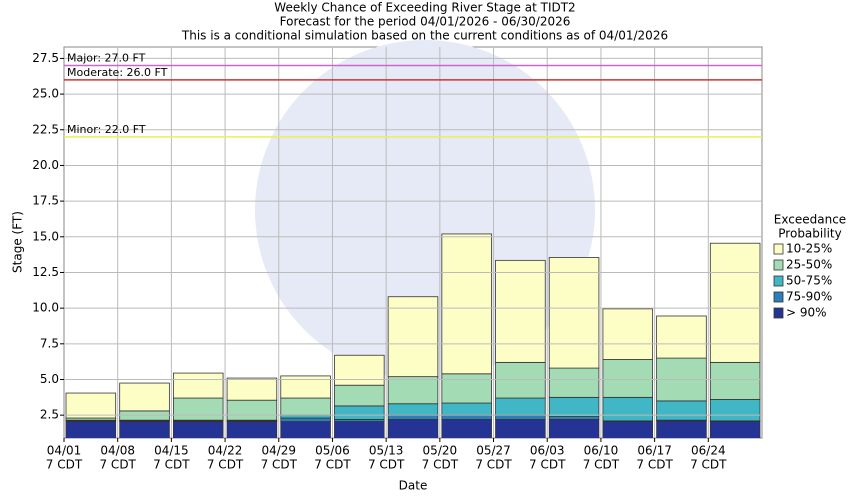  I want to click on x-tick-label: 06/03, so click(547, 451).